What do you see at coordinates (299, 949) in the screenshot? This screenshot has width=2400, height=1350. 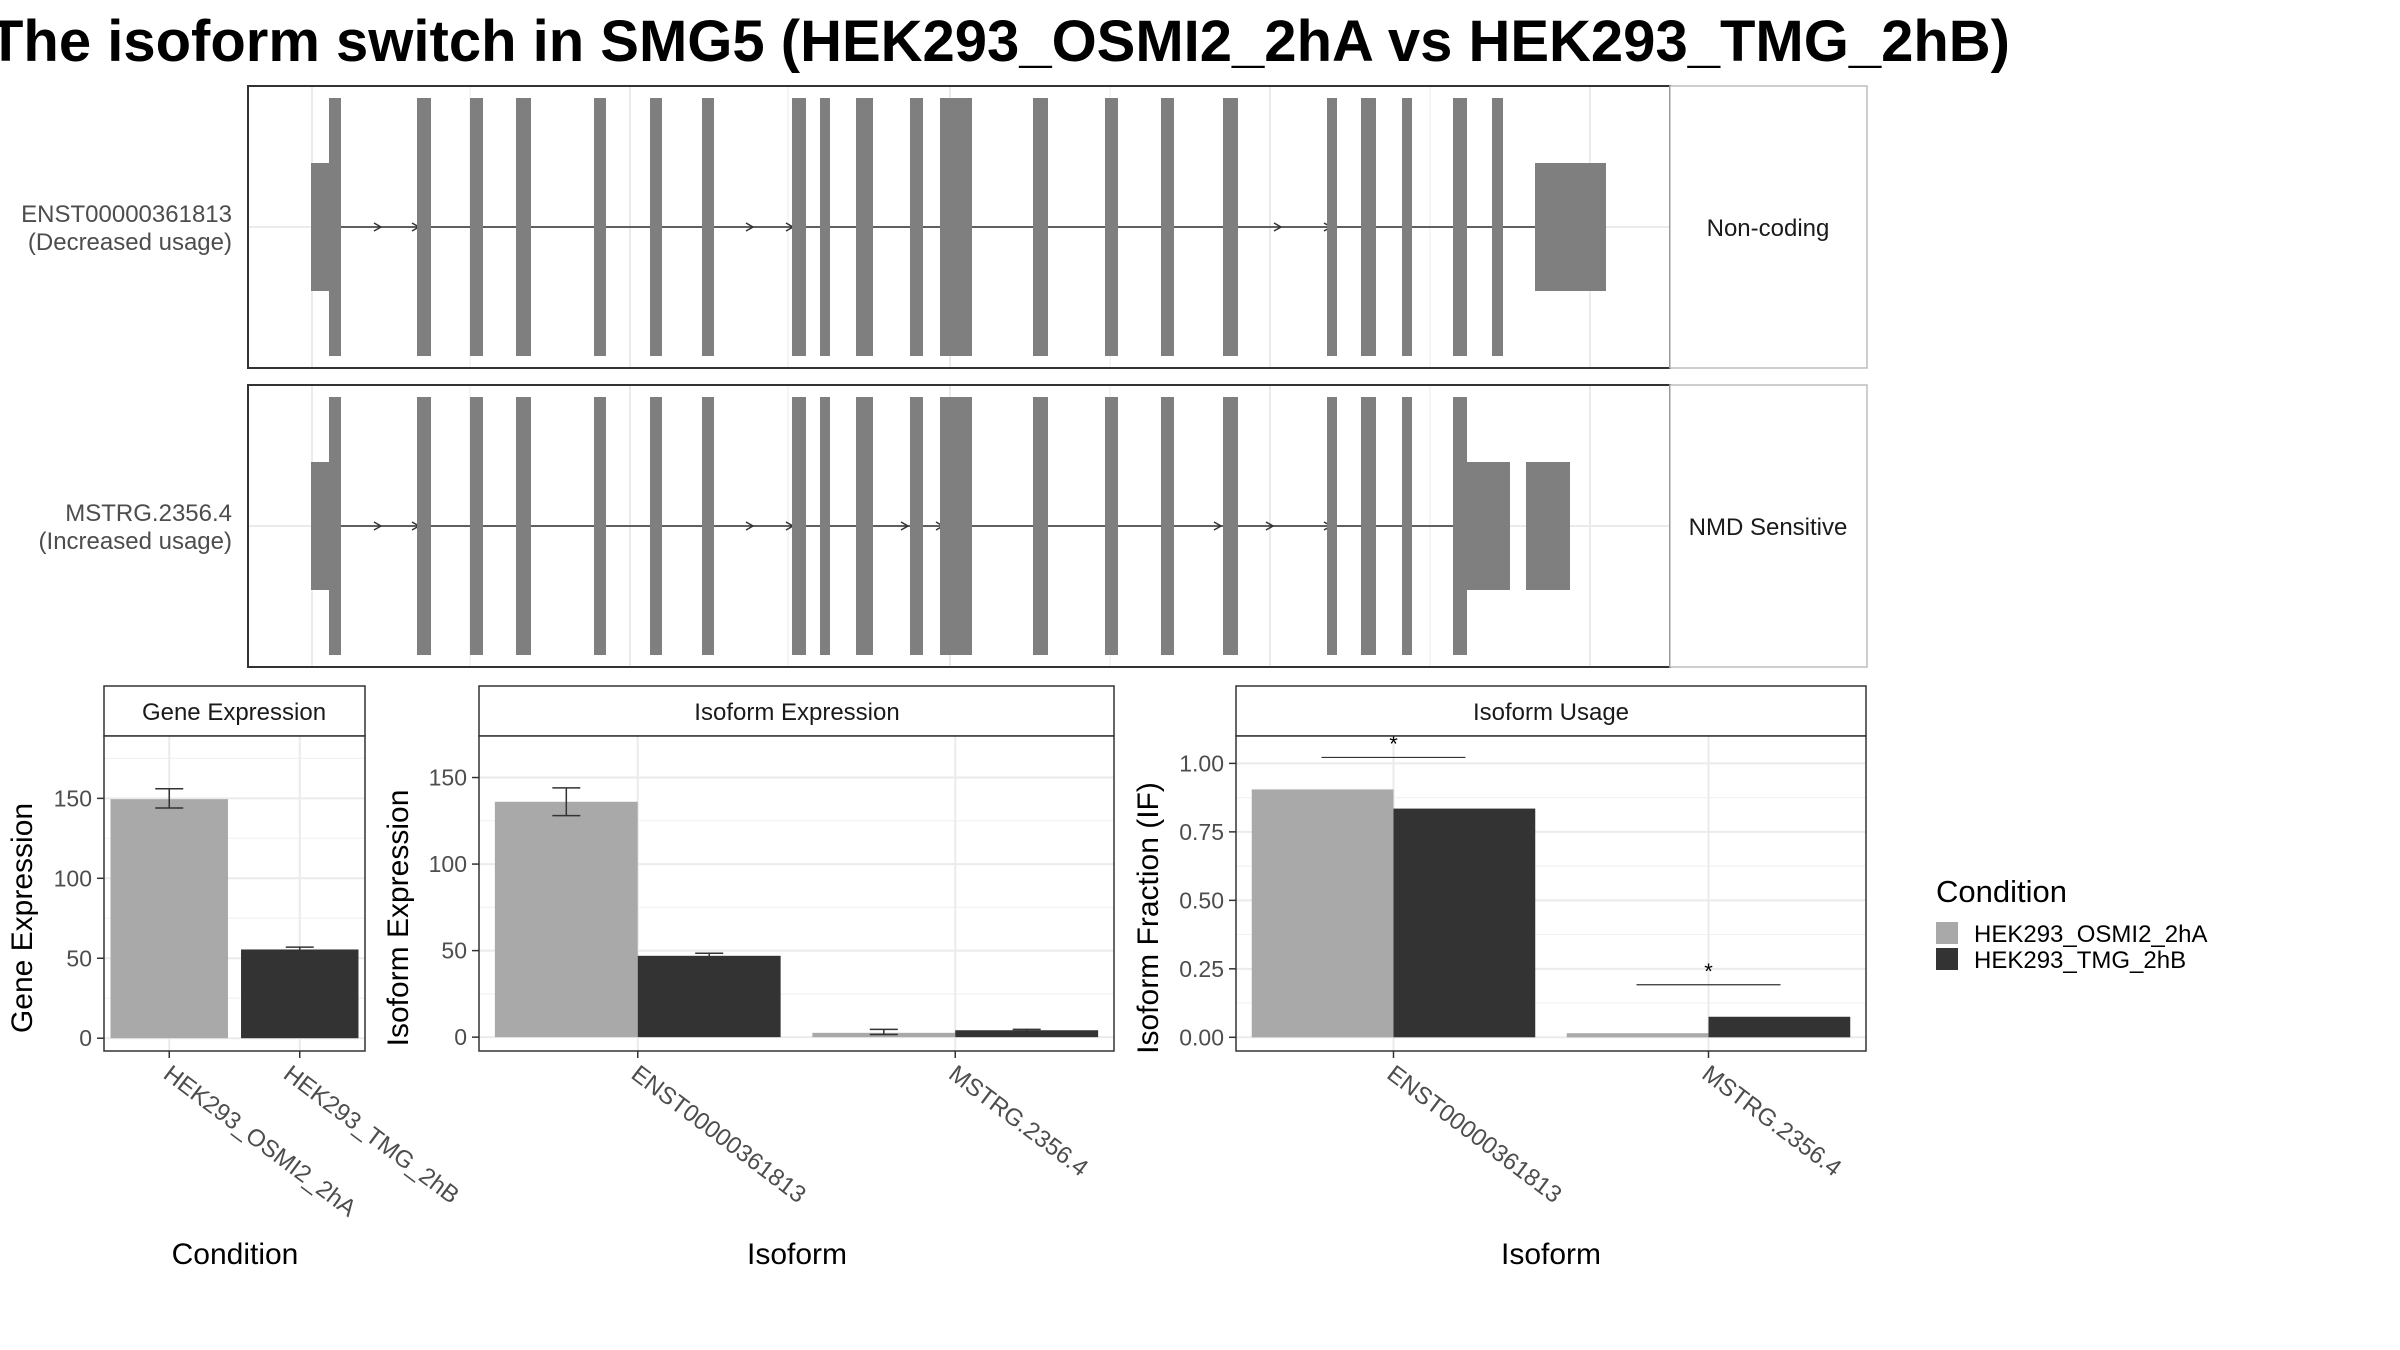 I see `gene-expression-error-bar` at bounding box center [299, 949].